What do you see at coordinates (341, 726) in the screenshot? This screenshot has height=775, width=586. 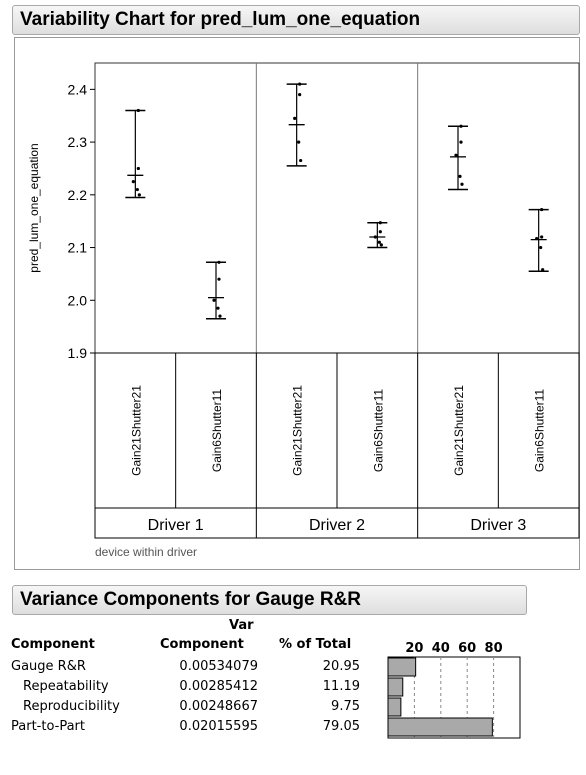 I see `row-pct-value: 79.05` at bounding box center [341, 726].